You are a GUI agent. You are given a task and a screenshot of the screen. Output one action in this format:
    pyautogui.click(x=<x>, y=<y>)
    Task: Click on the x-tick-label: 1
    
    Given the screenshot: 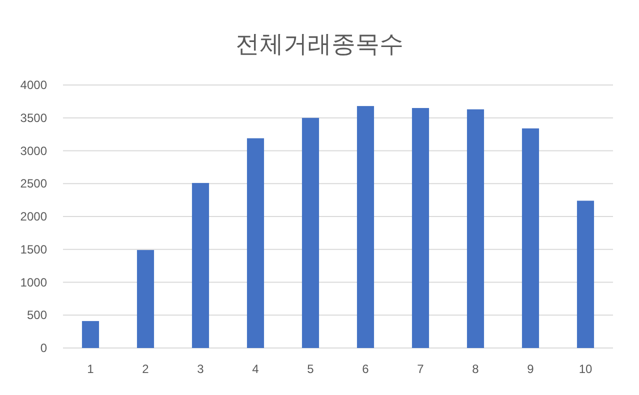 What is the action you would take?
    pyautogui.click(x=90, y=369)
    